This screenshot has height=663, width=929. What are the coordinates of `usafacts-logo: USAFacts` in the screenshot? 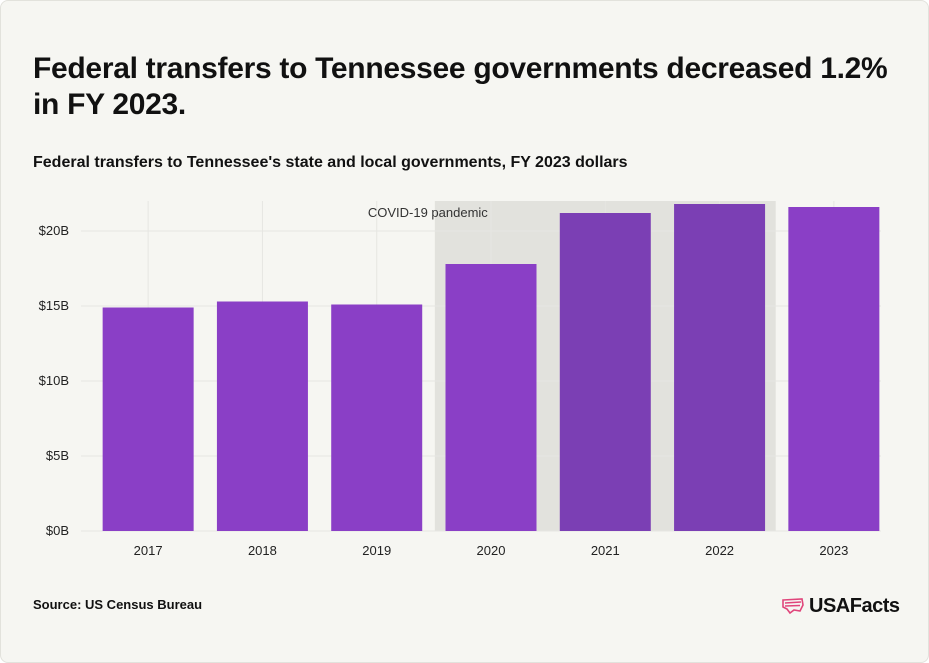 It's located at (840, 606).